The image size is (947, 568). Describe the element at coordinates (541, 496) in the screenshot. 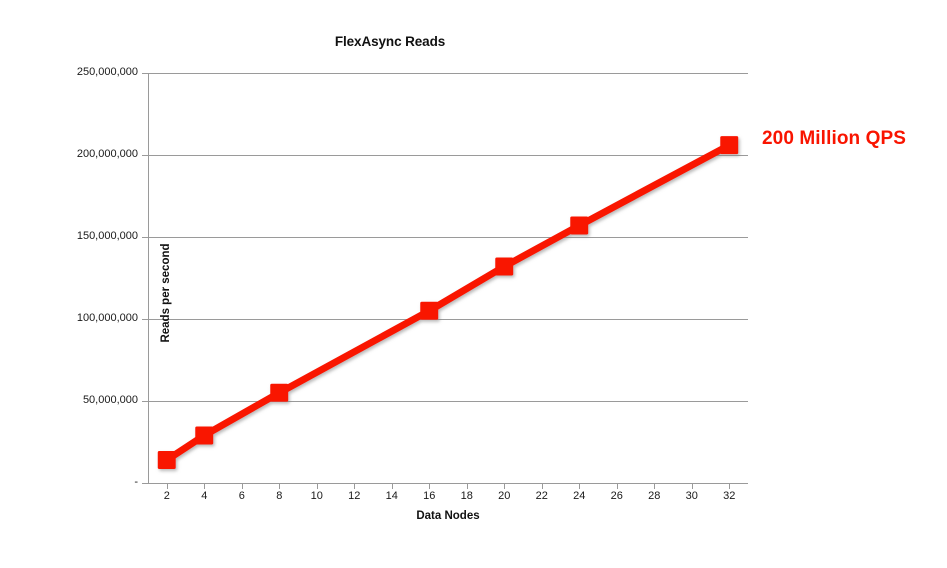

I see `x-axis-tick-label: 22` at that location.